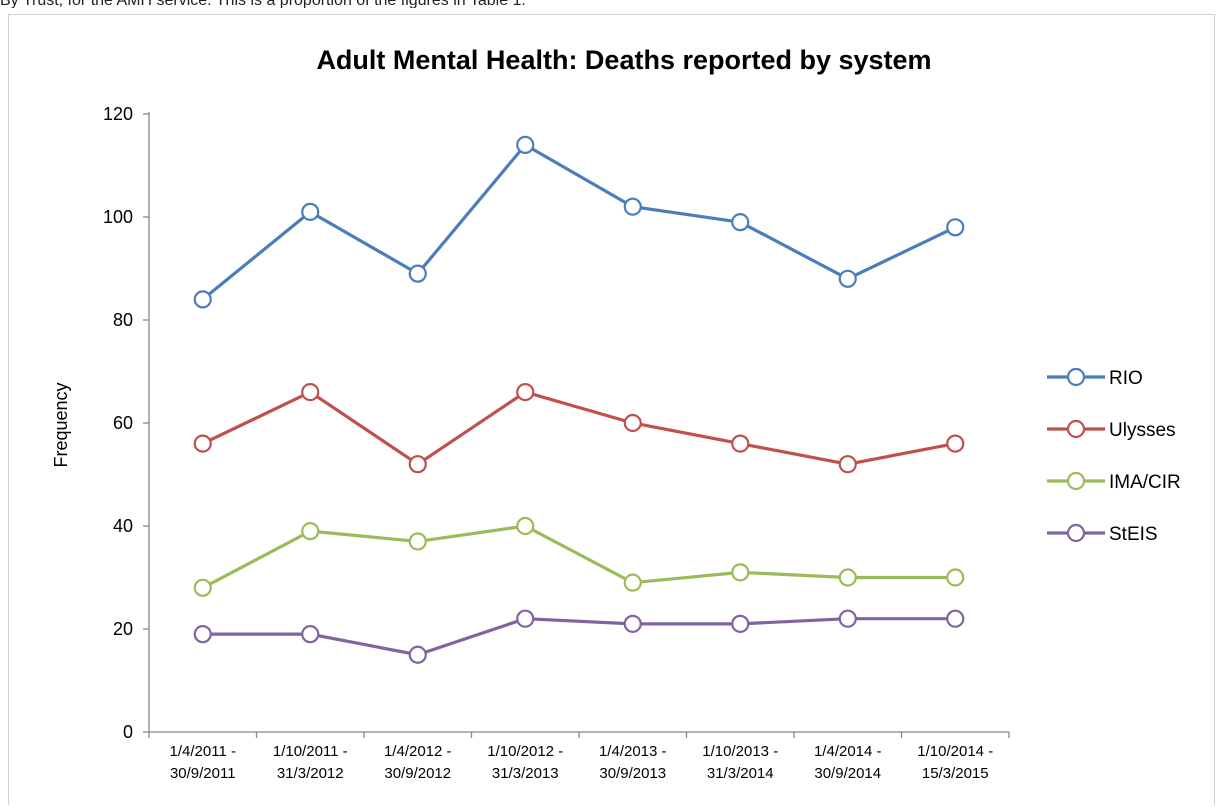 Image resolution: width=1222 pixels, height=807 pixels. Describe the element at coordinates (525, 773) in the screenshot. I see `x-tick-label: 31/3/2013` at that location.